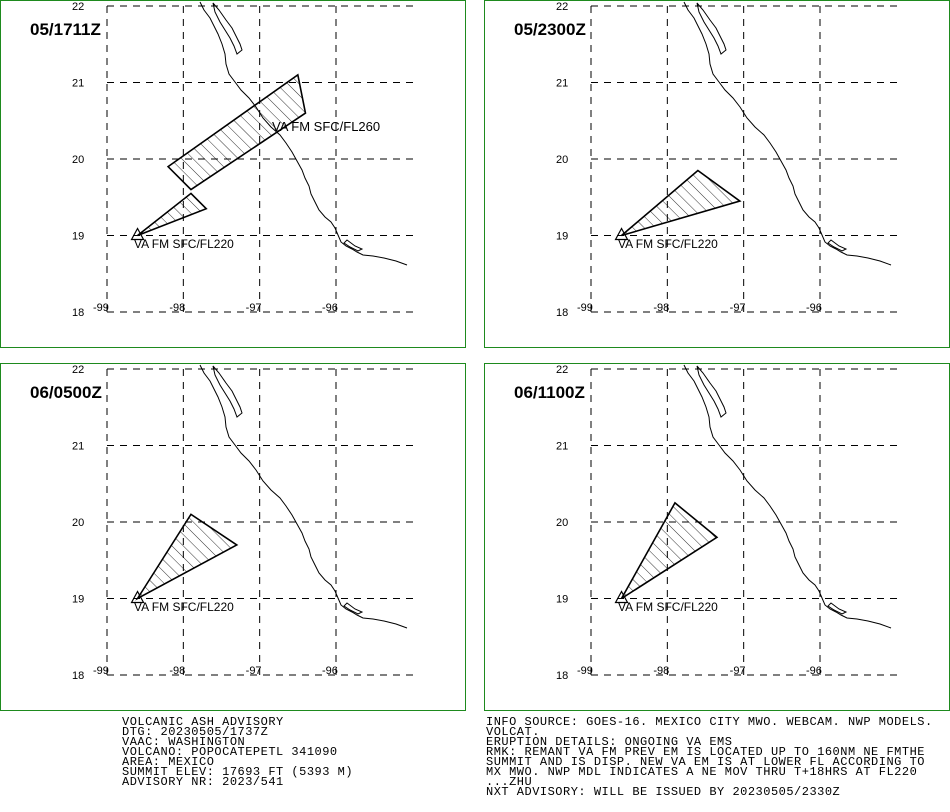  I want to click on advisory-dtg: DTG: 20230505/1737Z, so click(195, 732).